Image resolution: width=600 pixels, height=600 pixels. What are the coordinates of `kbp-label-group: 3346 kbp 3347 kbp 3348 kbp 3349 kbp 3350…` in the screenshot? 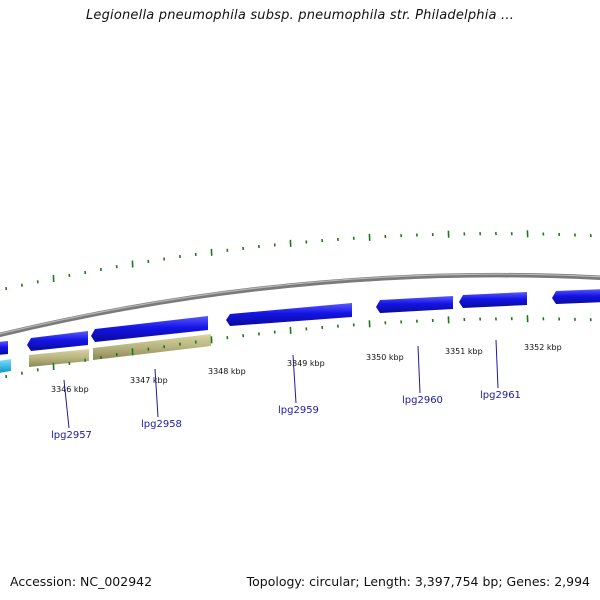 It's located at (306, 368).